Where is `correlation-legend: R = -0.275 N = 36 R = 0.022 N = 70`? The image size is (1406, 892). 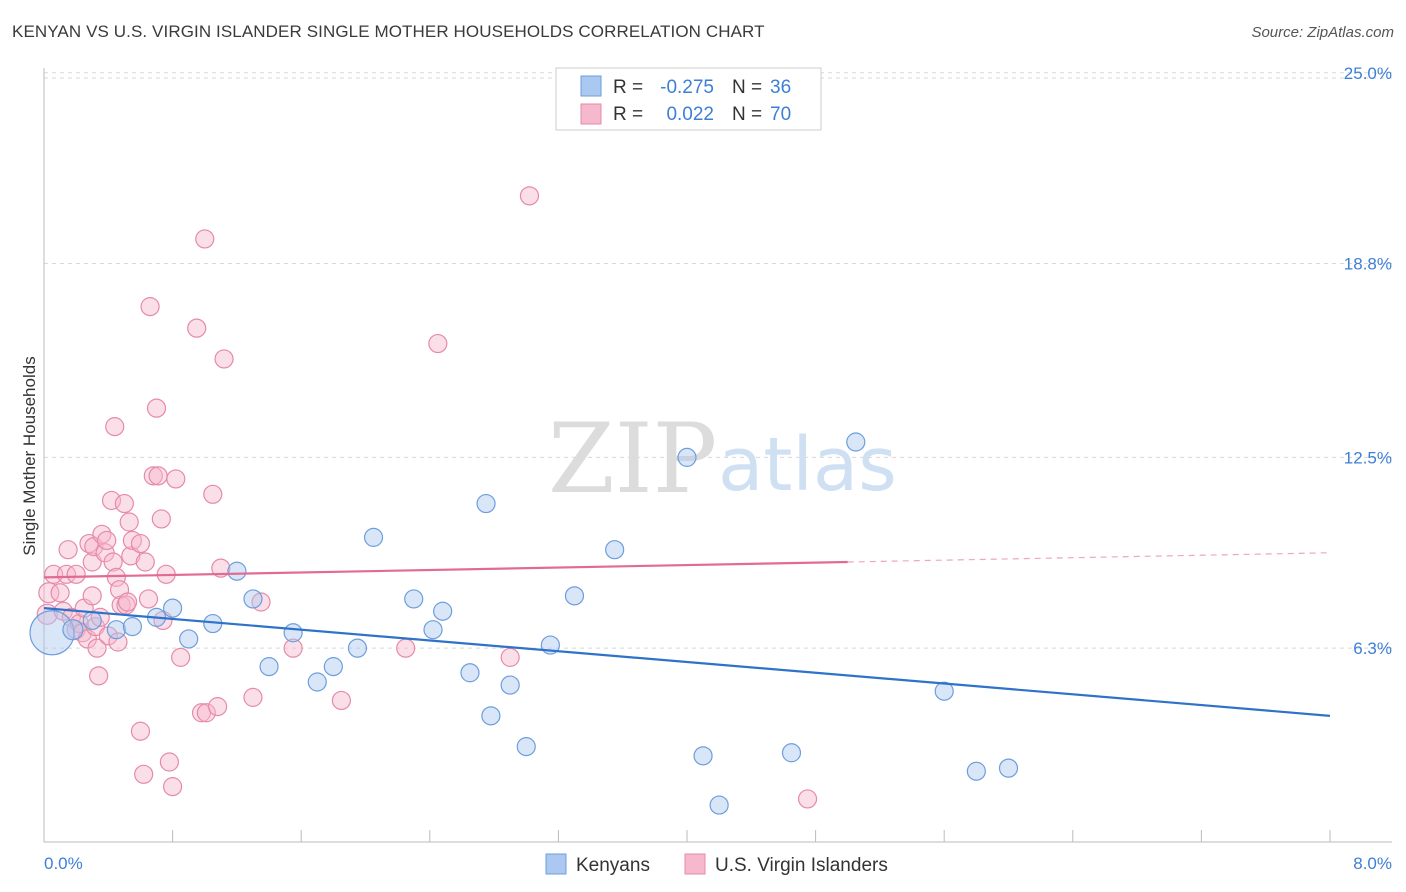 correlation-legend: R = -0.275 N = 36 R = 0.022 N = 70 is located at coordinates (688, 99).